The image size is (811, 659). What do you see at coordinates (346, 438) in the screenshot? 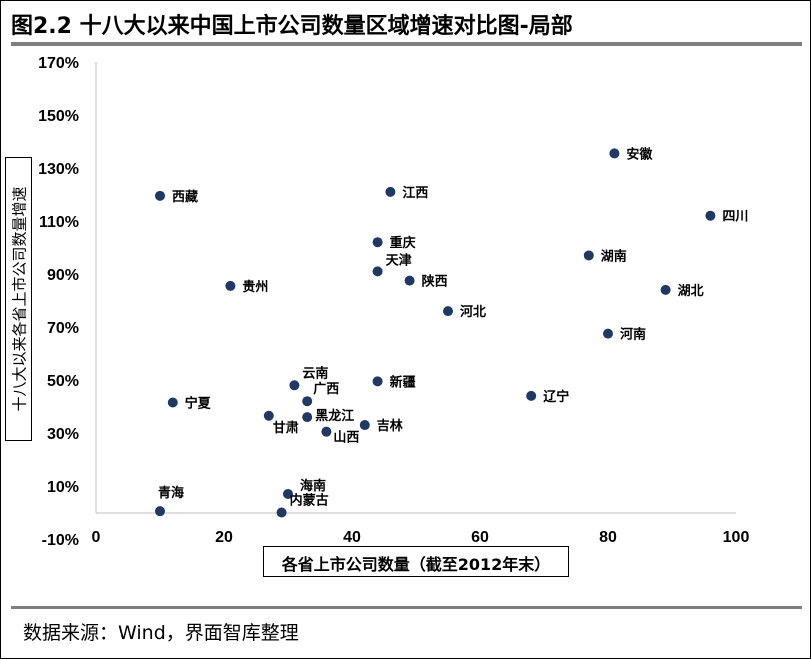
I see `point-label: 山西` at bounding box center [346, 438].